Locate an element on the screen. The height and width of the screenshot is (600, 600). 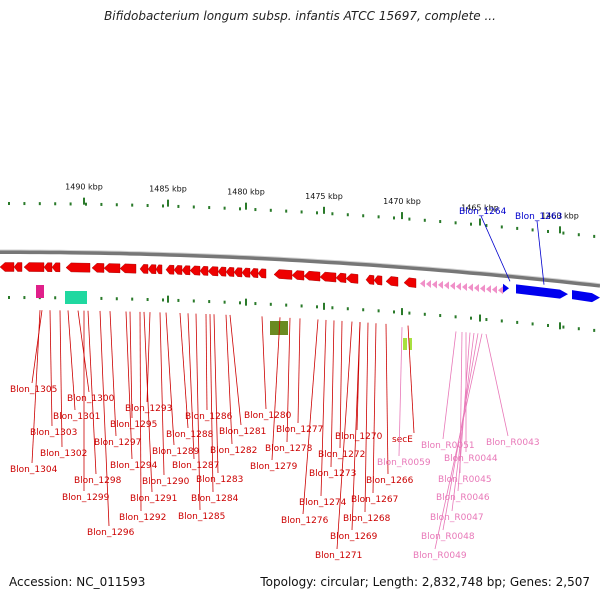
gene-label: Blon_1304 is located at coordinates (34, 470).